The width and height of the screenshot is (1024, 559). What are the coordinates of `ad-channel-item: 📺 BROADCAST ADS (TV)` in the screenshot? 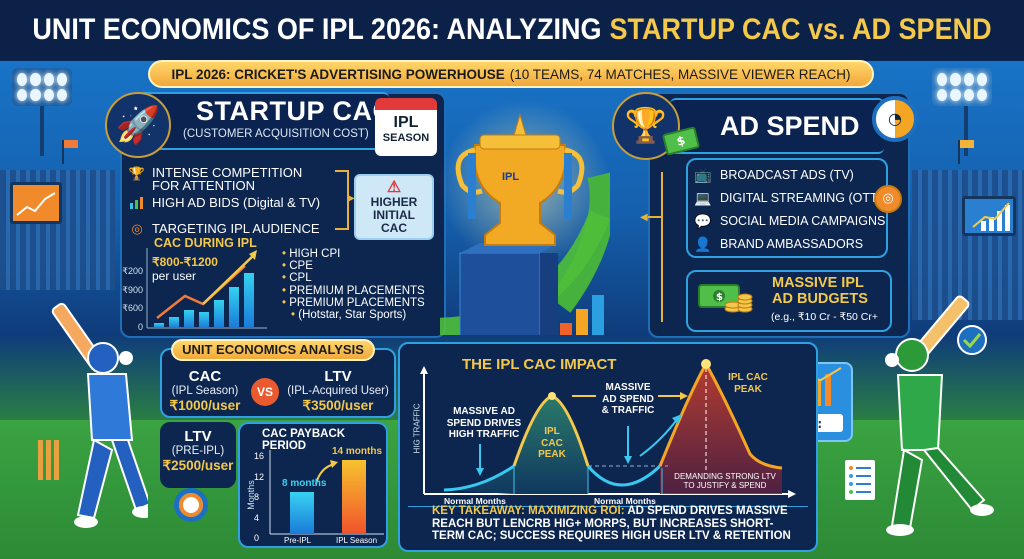 It's located at (774, 175).